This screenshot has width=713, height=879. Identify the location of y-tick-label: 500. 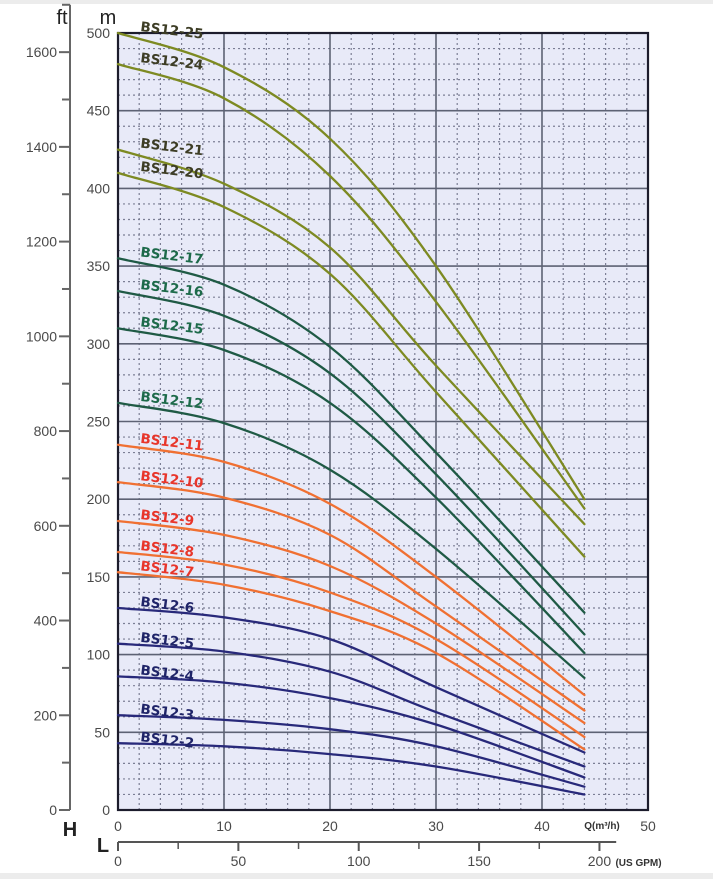
(99, 33).